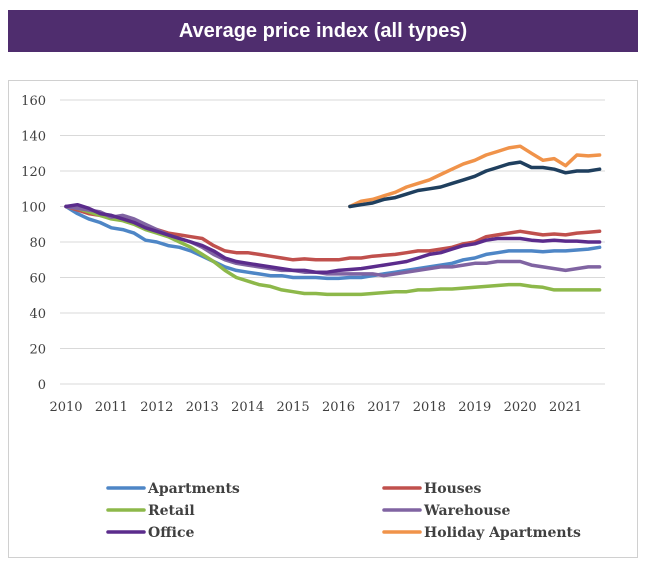  Describe the element at coordinates (565, 407) in the screenshot. I see `x-tick-label: 2021` at that location.